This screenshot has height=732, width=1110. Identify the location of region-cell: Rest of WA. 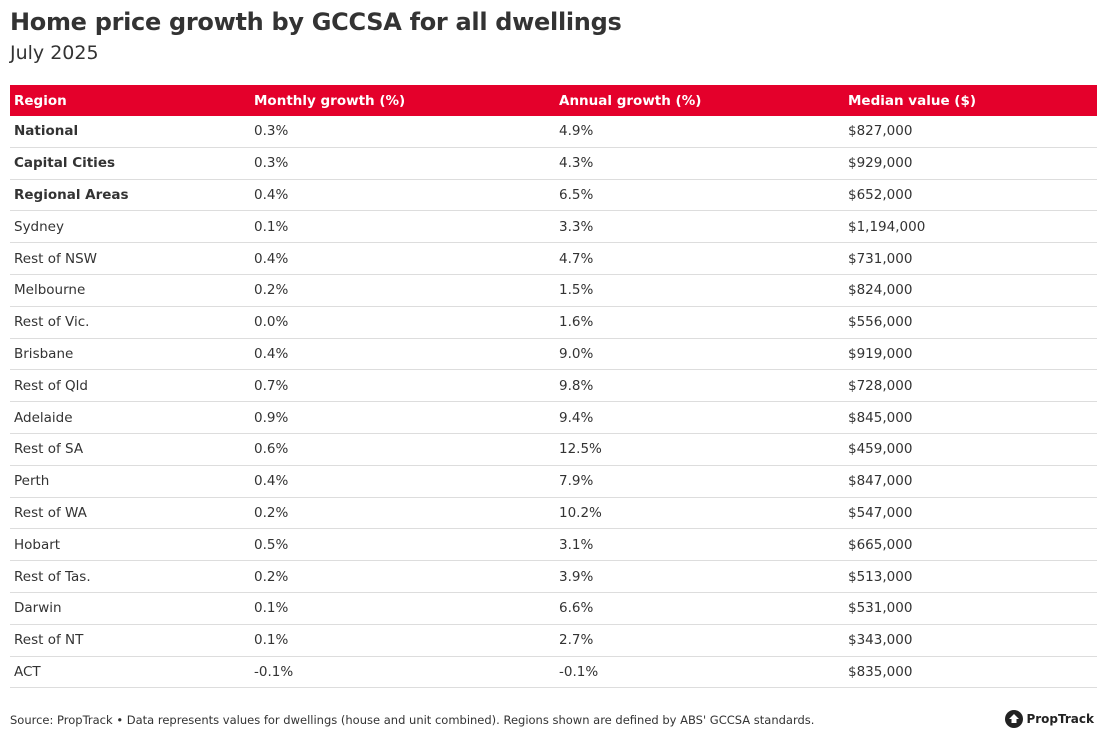
(130, 513).